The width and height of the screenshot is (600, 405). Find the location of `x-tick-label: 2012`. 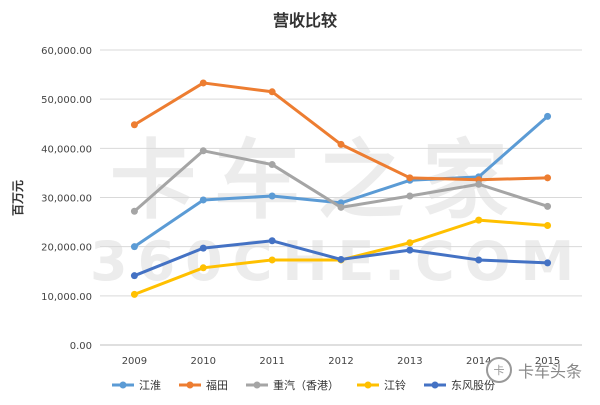

x-tick-label: 2012 is located at coordinates (340, 361).